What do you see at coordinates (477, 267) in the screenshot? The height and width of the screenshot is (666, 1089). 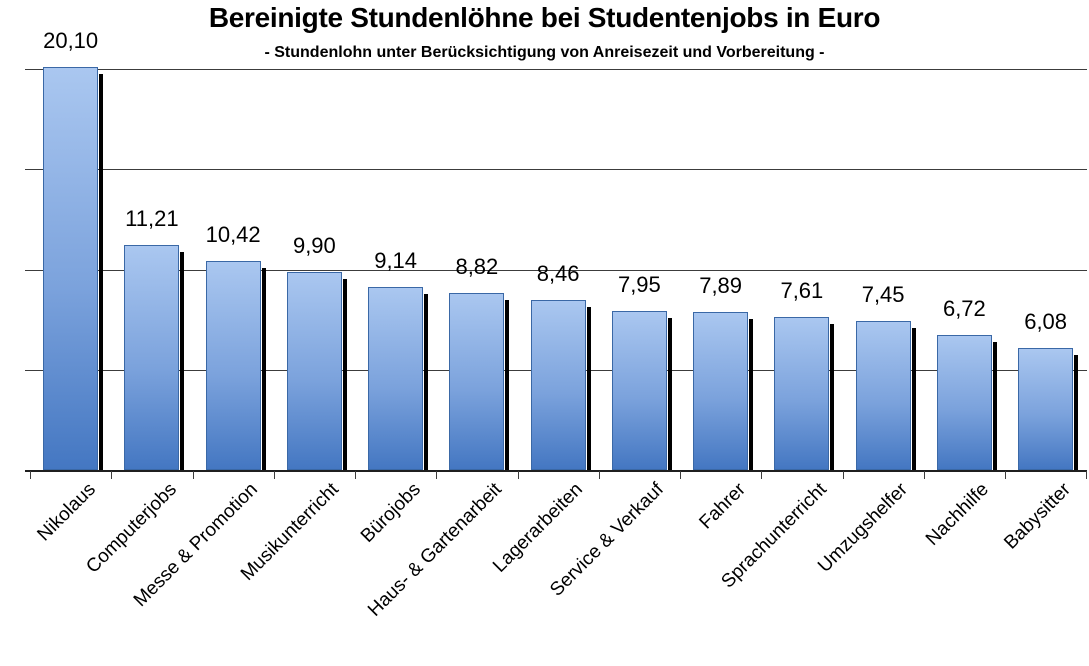 I see `bar-value-label: 8,82` at bounding box center [477, 267].